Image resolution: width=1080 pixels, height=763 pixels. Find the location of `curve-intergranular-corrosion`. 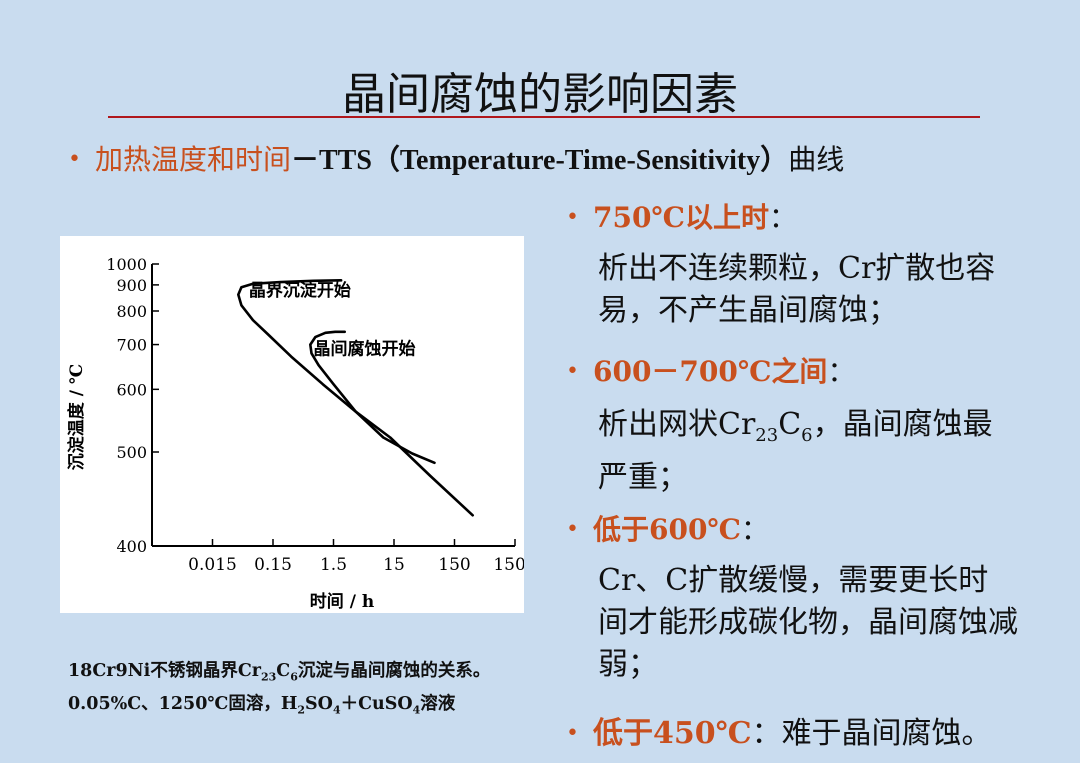

curve-intergranular-corrosion is located at coordinates (372, 397).